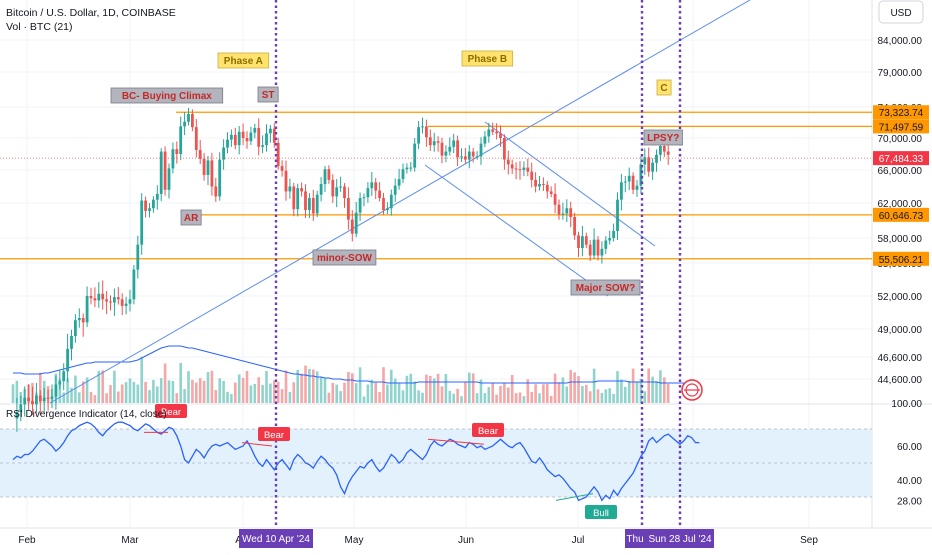 The image size is (932, 555). I want to click on currency-label: USD, so click(900, 13).